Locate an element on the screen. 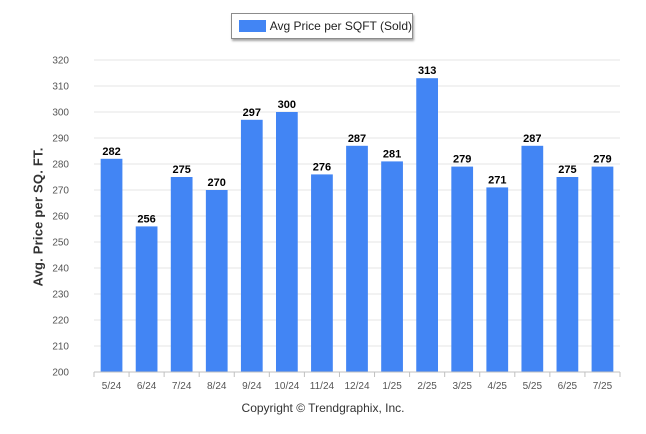  x-tick-label: 1/25 is located at coordinates (392, 386).